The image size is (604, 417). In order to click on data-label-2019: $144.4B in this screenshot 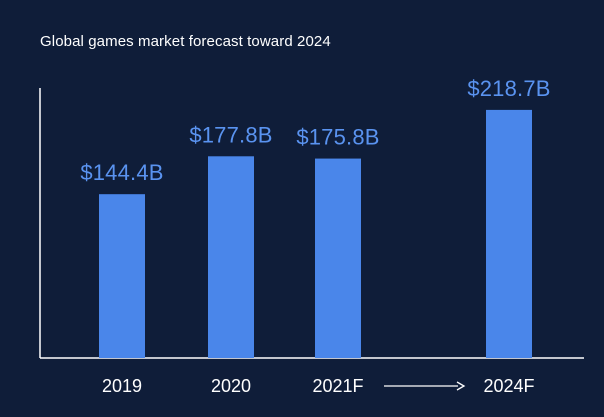, I will do `click(121, 172)`.